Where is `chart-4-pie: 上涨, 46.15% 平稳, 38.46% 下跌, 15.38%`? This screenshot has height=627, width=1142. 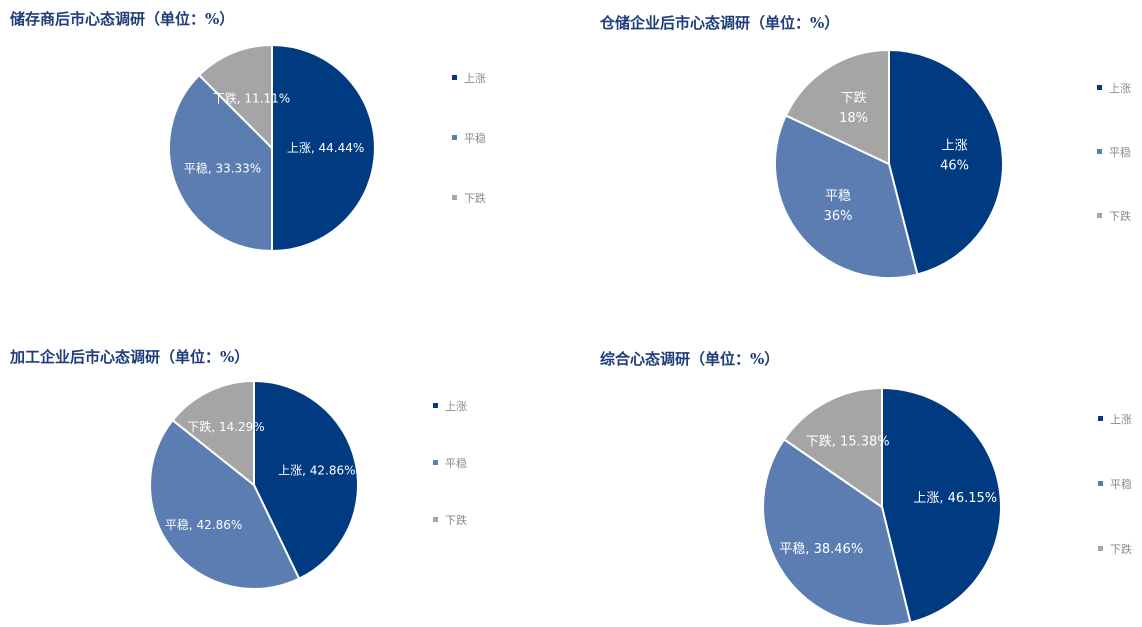
chart-4-pie: 上涨, 46.15% 平稳, 38.46% 下跌, 15.38% is located at coordinates (882, 506).